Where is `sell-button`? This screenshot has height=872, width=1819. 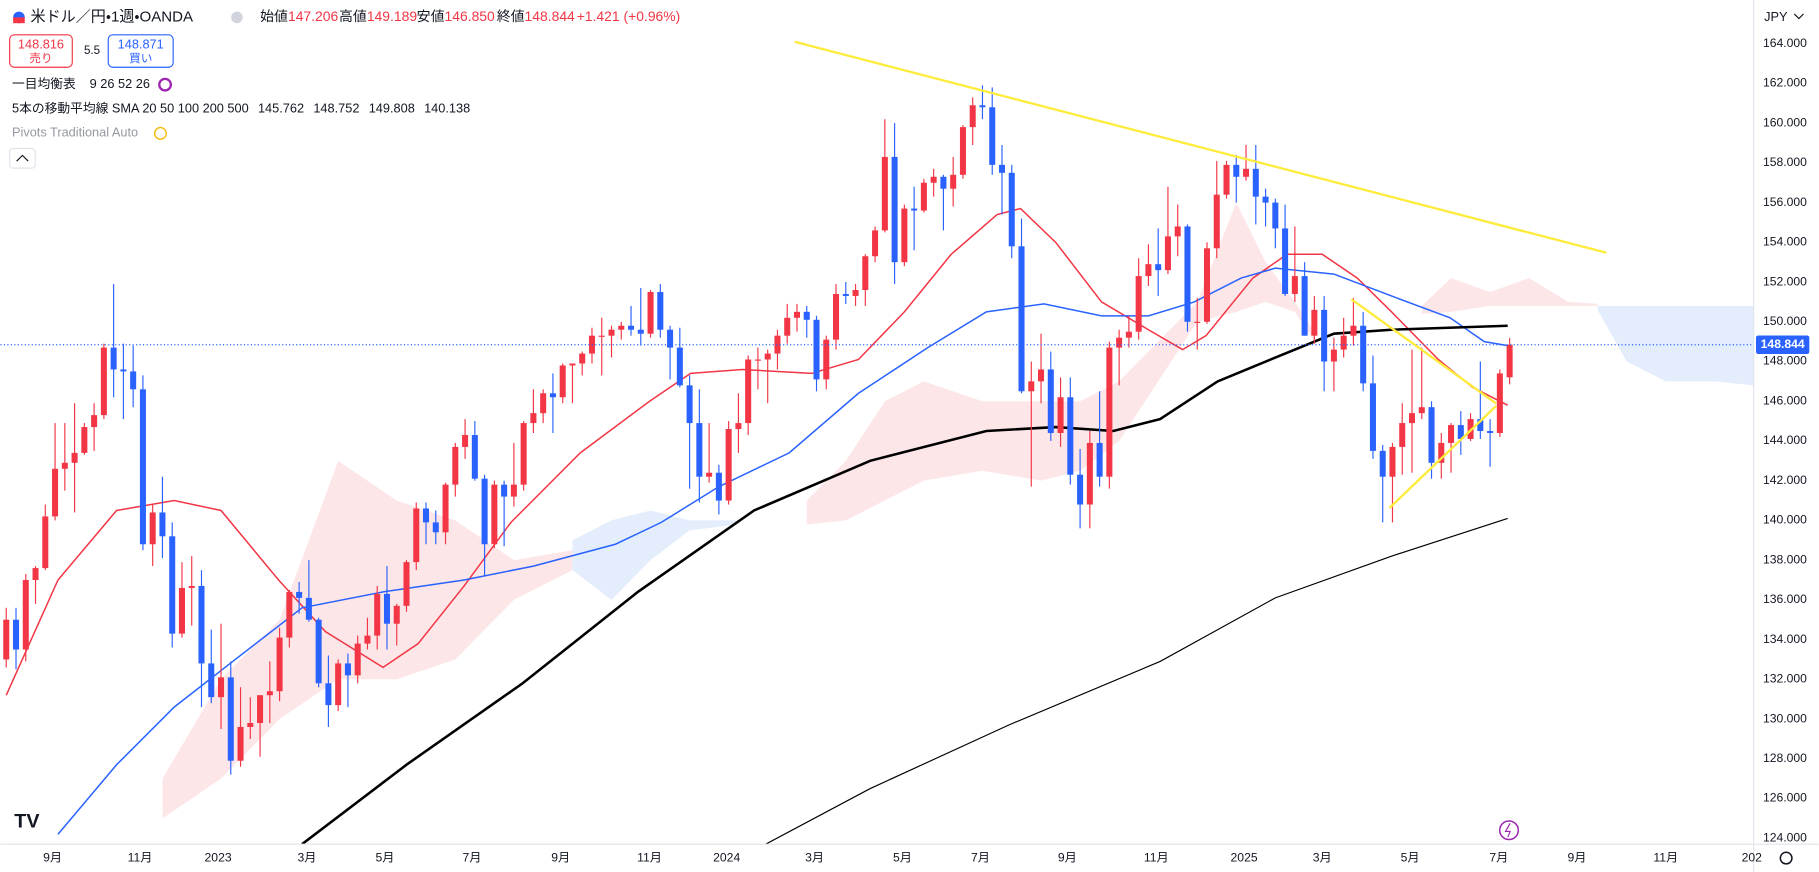 sell-button is located at coordinates (41, 51).